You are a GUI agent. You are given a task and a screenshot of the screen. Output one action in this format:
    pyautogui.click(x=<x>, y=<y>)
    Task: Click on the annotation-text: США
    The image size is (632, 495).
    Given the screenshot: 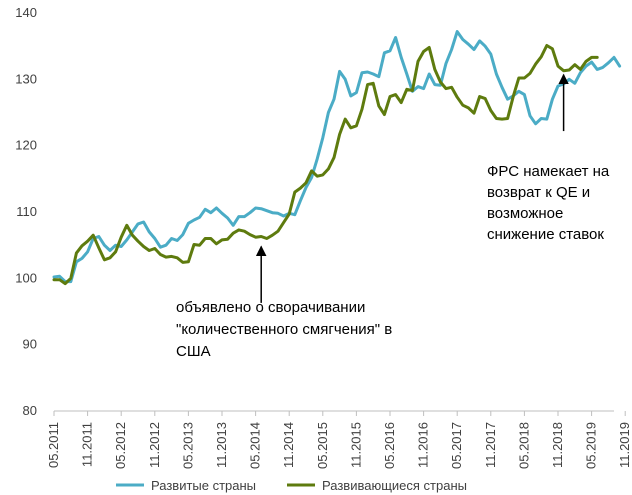 What is the action you would take?
    pyautogui.click(x=193, y=351)
    